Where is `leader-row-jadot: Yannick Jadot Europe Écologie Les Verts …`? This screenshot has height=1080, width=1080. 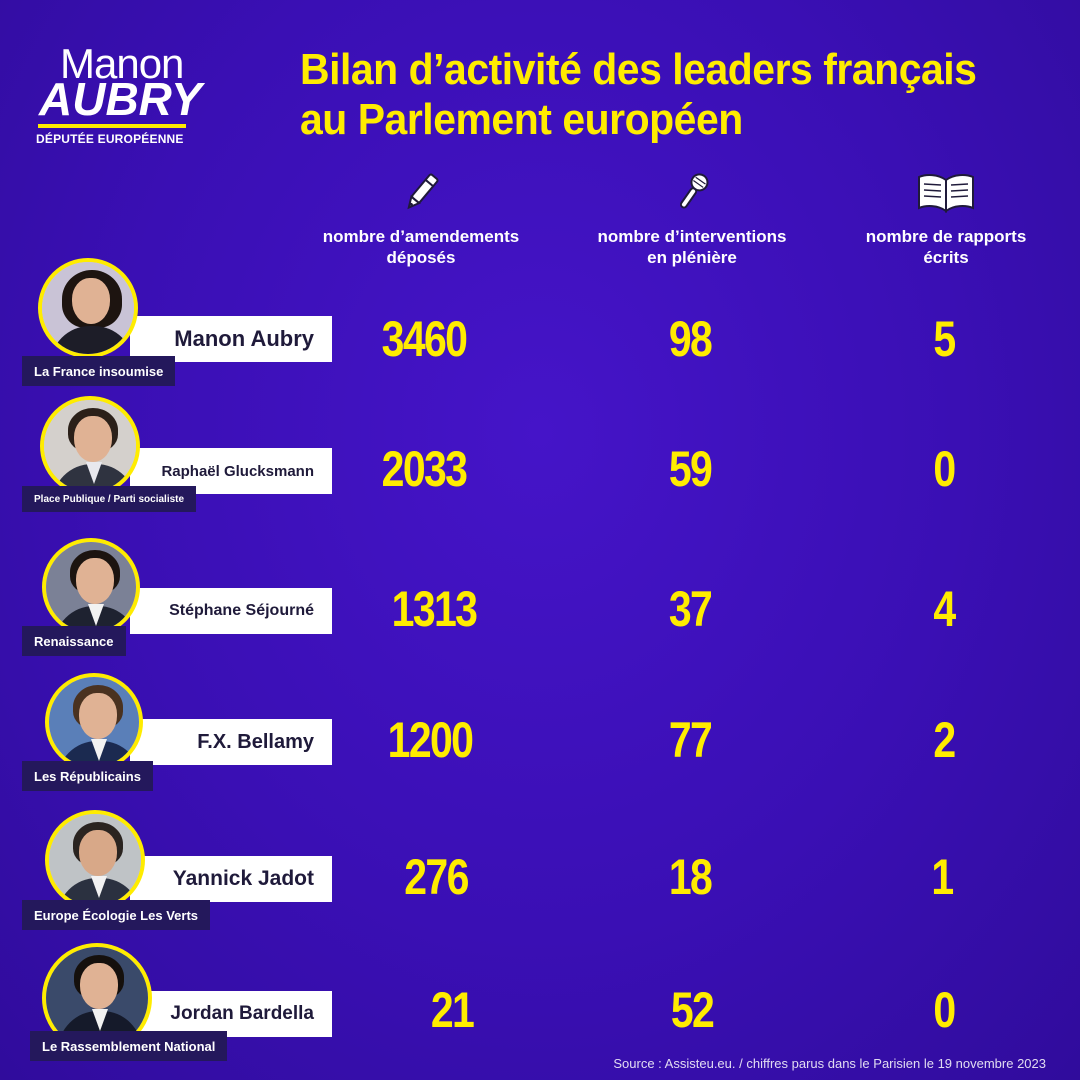 leader-row-jadot: Yannick Jadot Europe Écologie Les Verts … is located at coordinates (540, 875).